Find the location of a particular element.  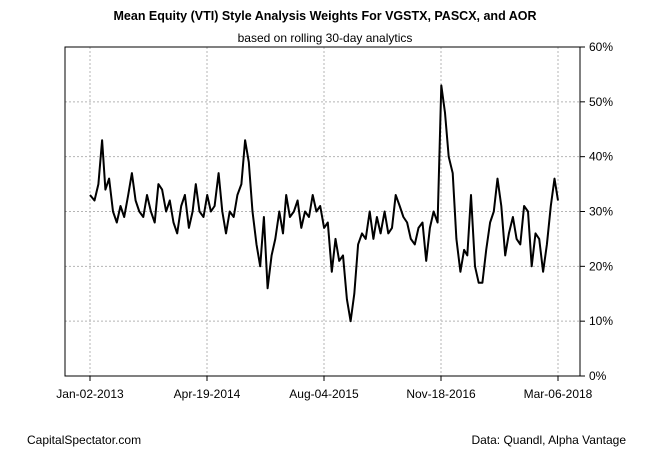

x-tick-label: Nov-18-2016 is located at coordinates (441, 394).